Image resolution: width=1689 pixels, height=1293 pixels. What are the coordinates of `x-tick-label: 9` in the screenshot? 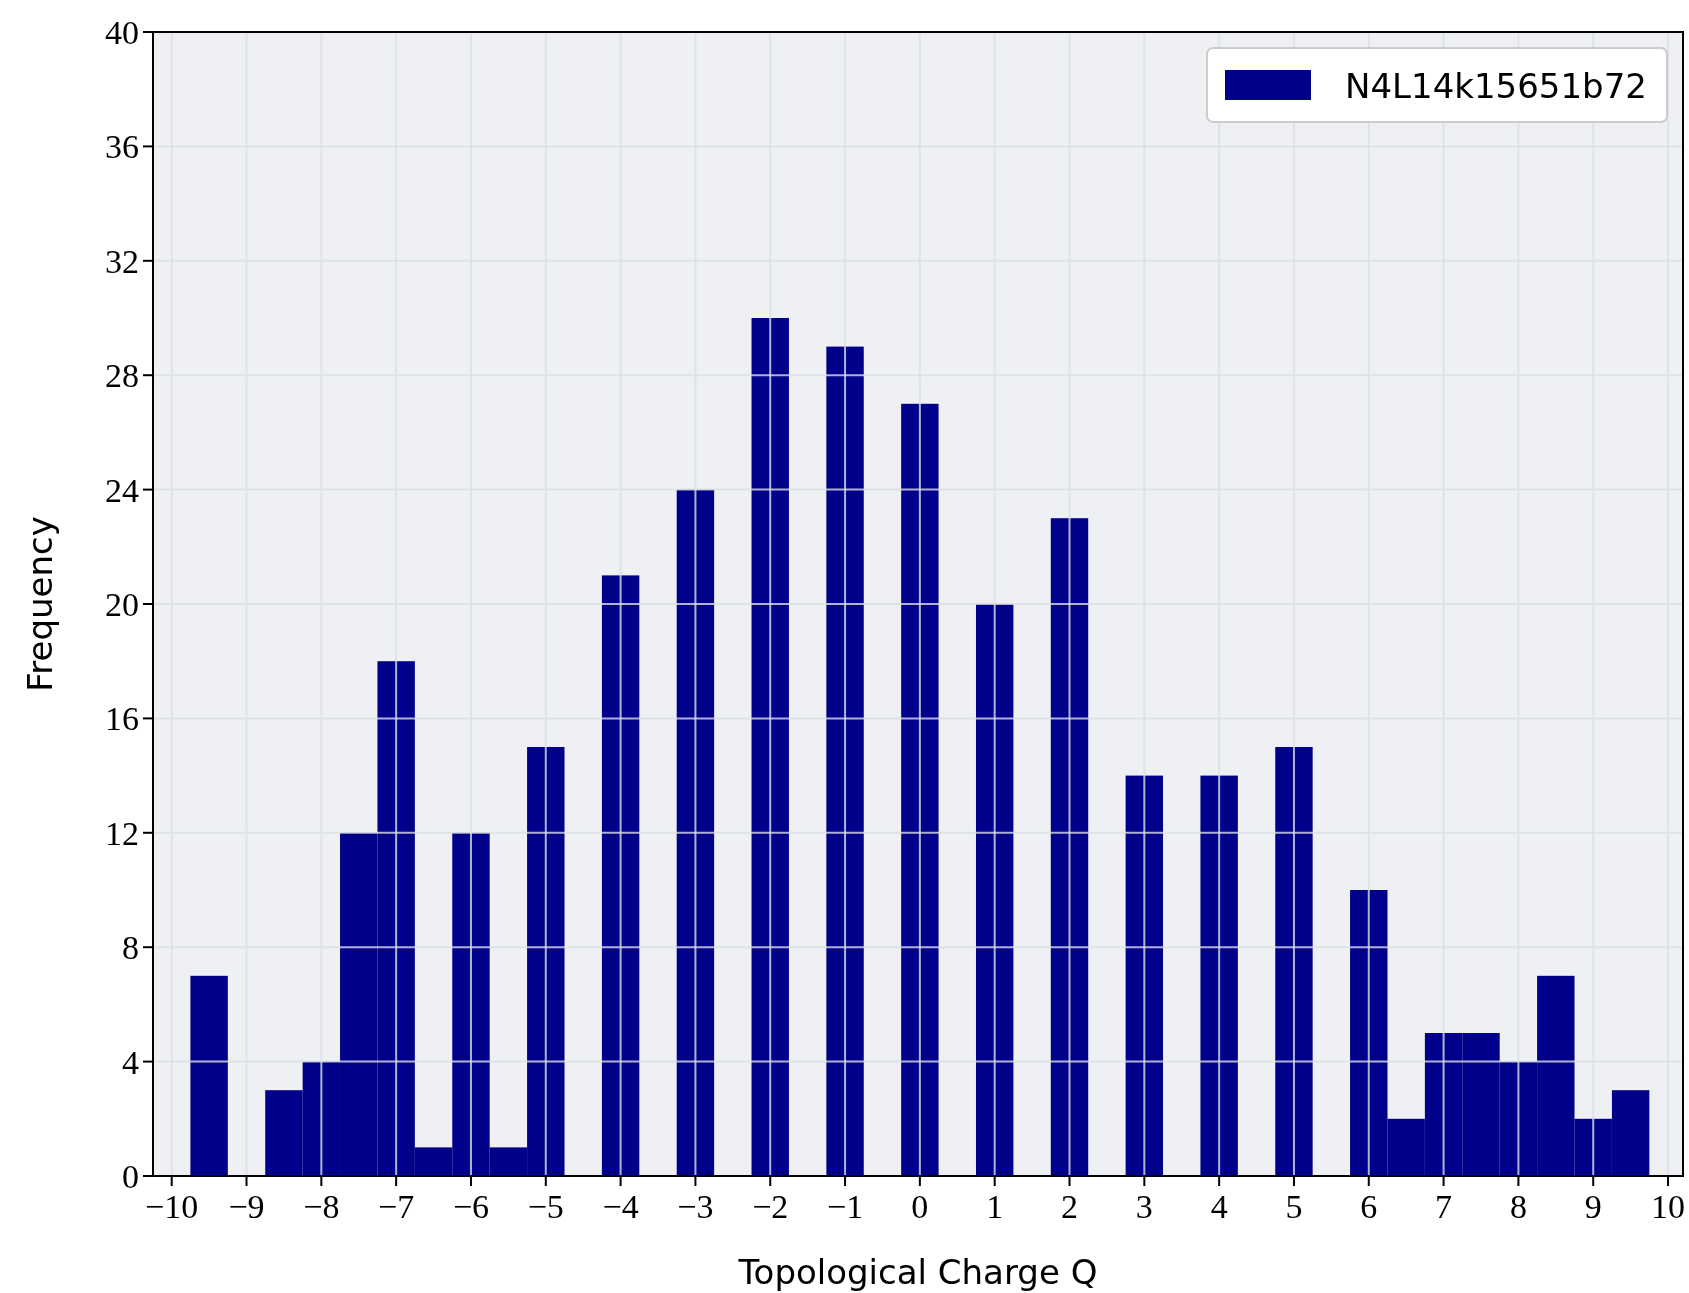 It's located at (1593, 1206).